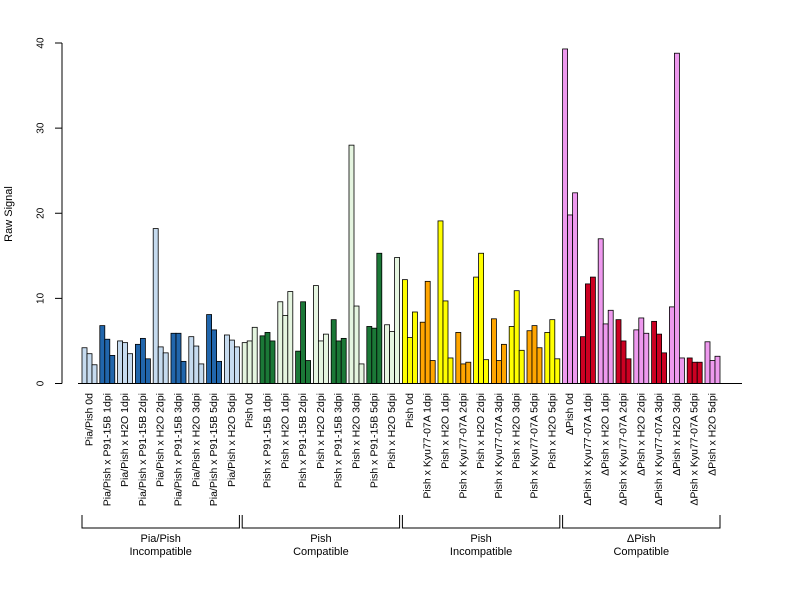 The width and height of the screenshot is (800, 600). What do you see at coordinates (268, 440) in the screenshot?
I see `x-tick-label: Pish x P91-15B 1dpi` at bounding box center [268, 440].